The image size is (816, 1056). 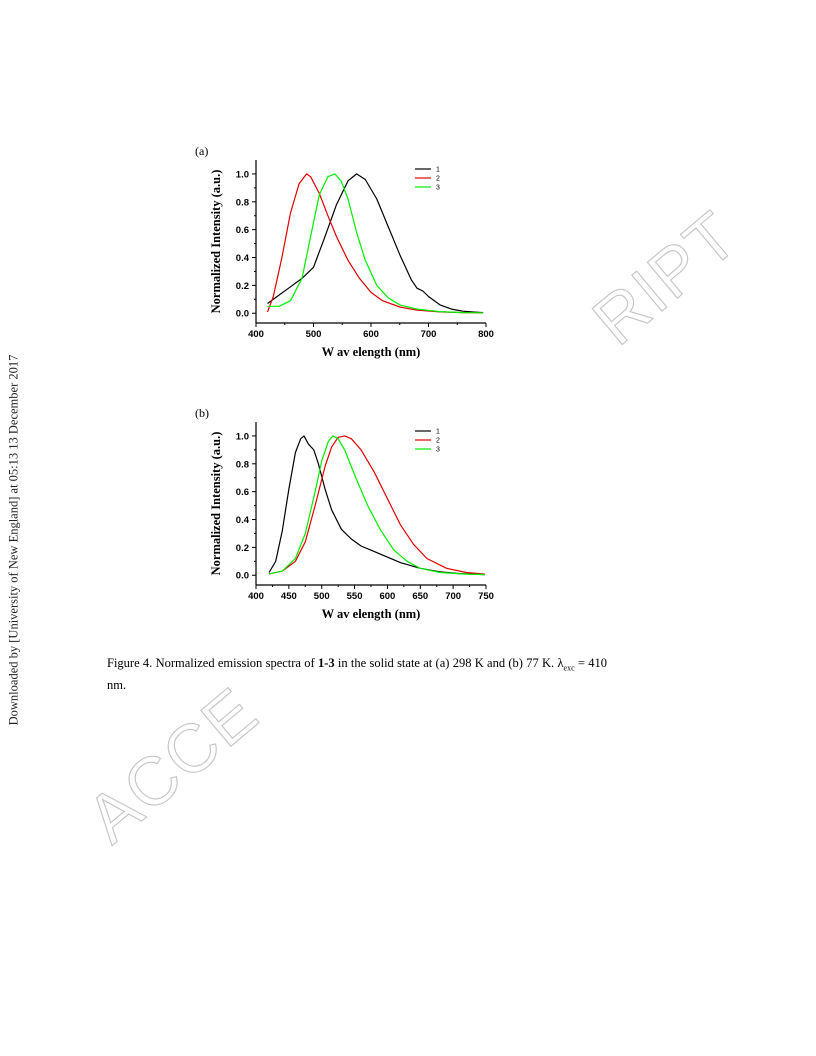 What do you see at coordinates (569, 668) in the screenshot?
I see `caption-subscript: exc` at bounding box center [569, 668].